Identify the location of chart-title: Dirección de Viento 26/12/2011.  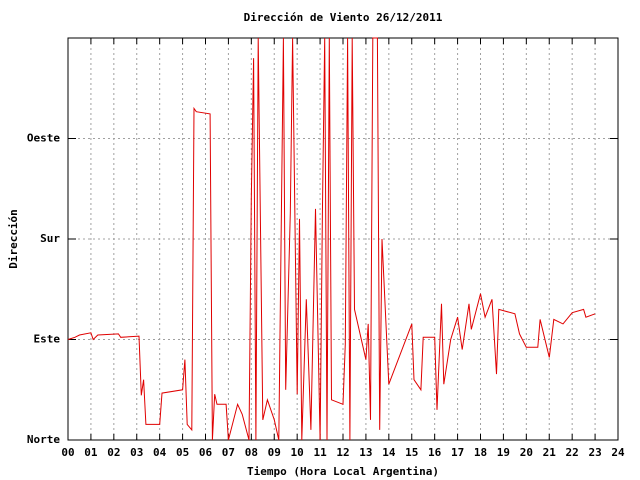
(343, 17).